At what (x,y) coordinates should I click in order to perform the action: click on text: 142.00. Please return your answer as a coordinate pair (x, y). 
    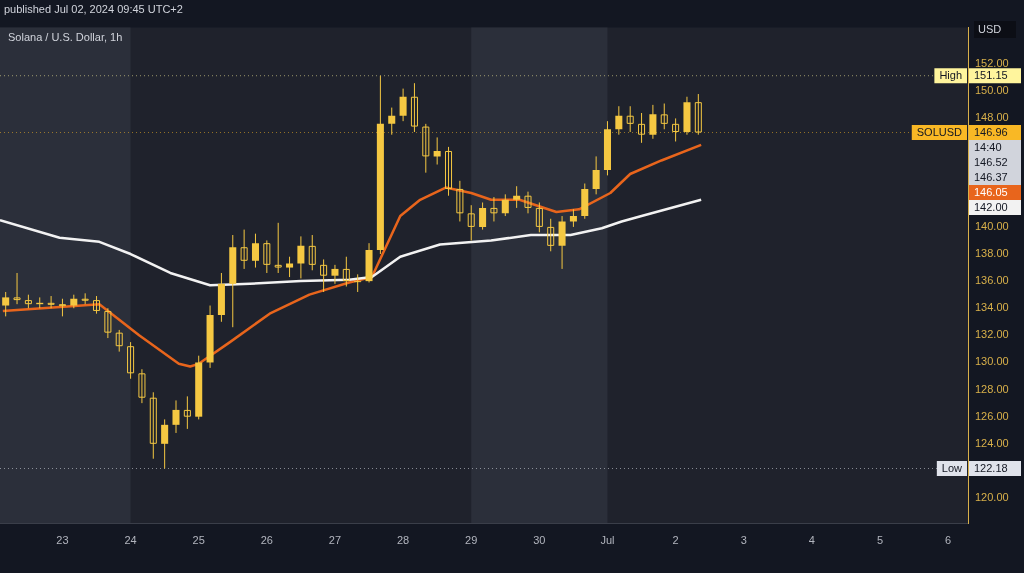
    Looking at the image, I should click on (991, 207).